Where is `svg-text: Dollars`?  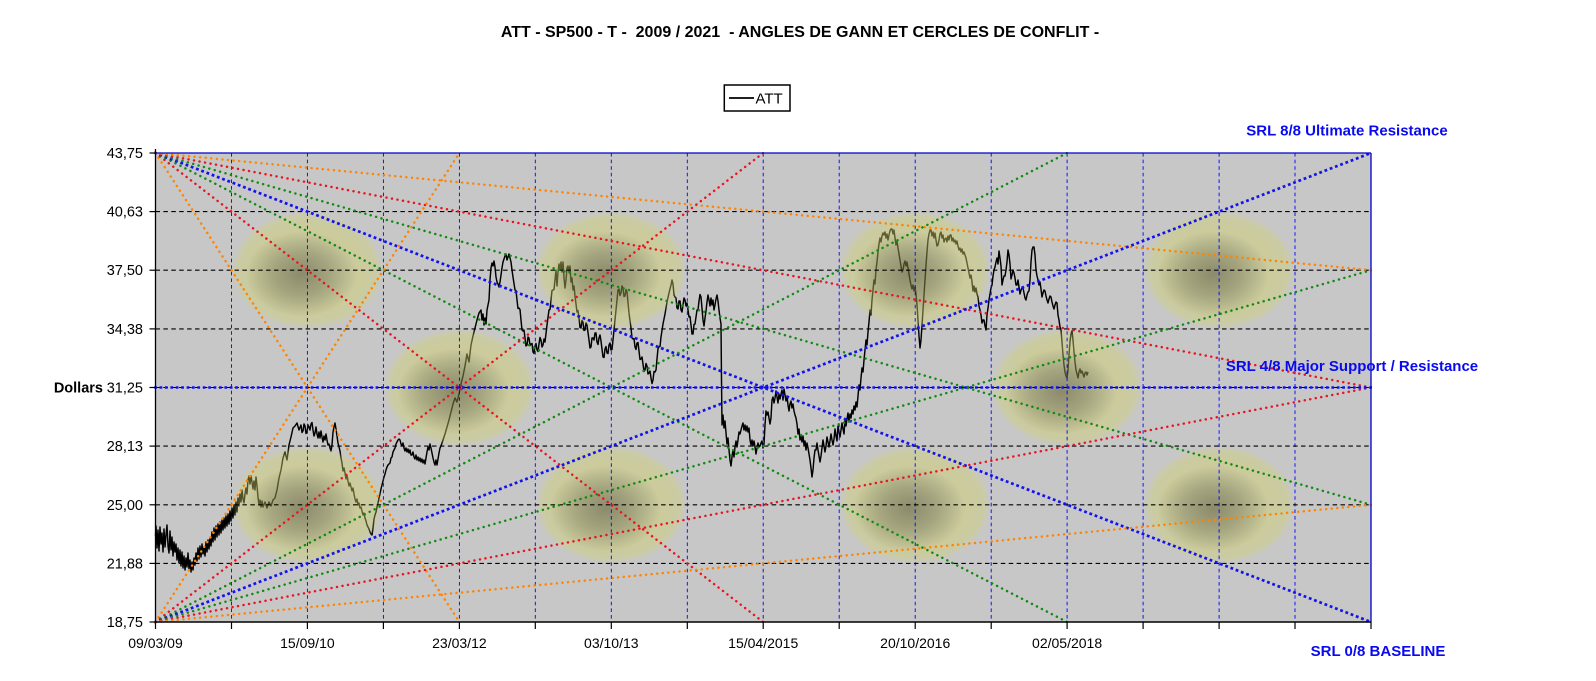
svg-text: Dollars is located at coordinates (78, 389).